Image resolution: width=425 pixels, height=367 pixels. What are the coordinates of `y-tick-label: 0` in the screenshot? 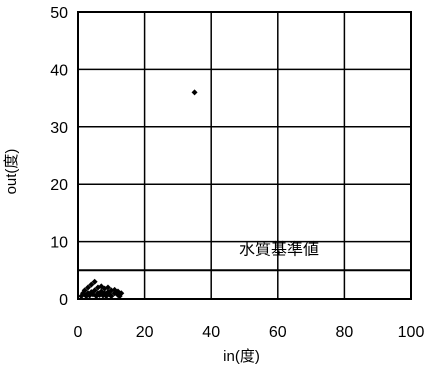 It's located at (63, 300).